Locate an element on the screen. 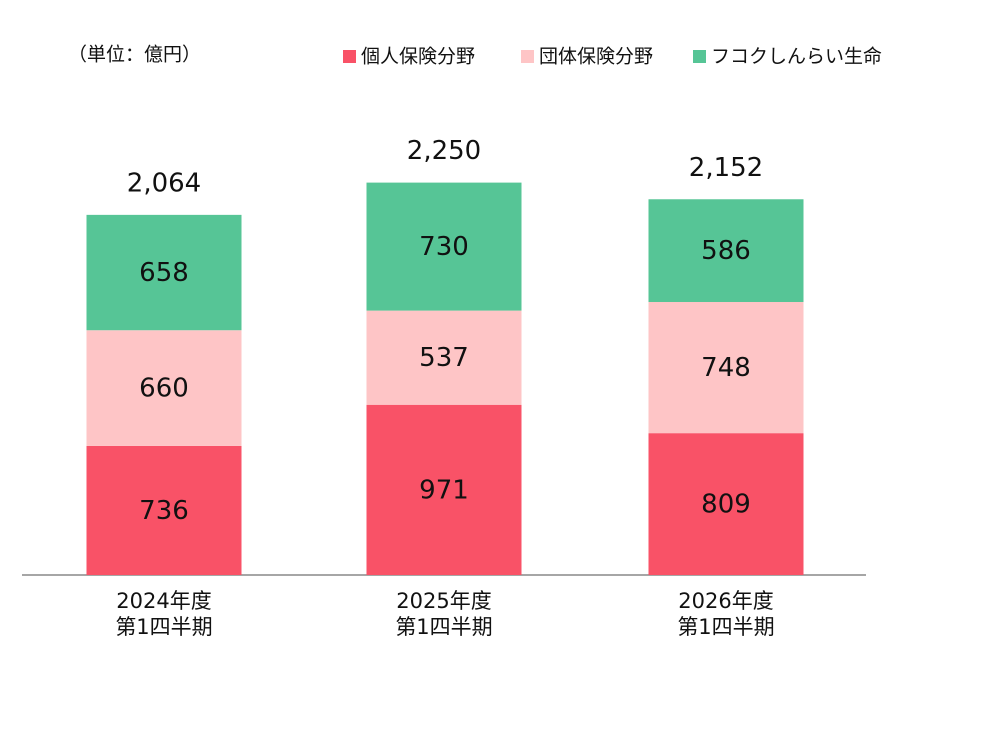 The width and height of the screenshot is (996, 742). segment-label: 971 is located at coordinates (444, 490).